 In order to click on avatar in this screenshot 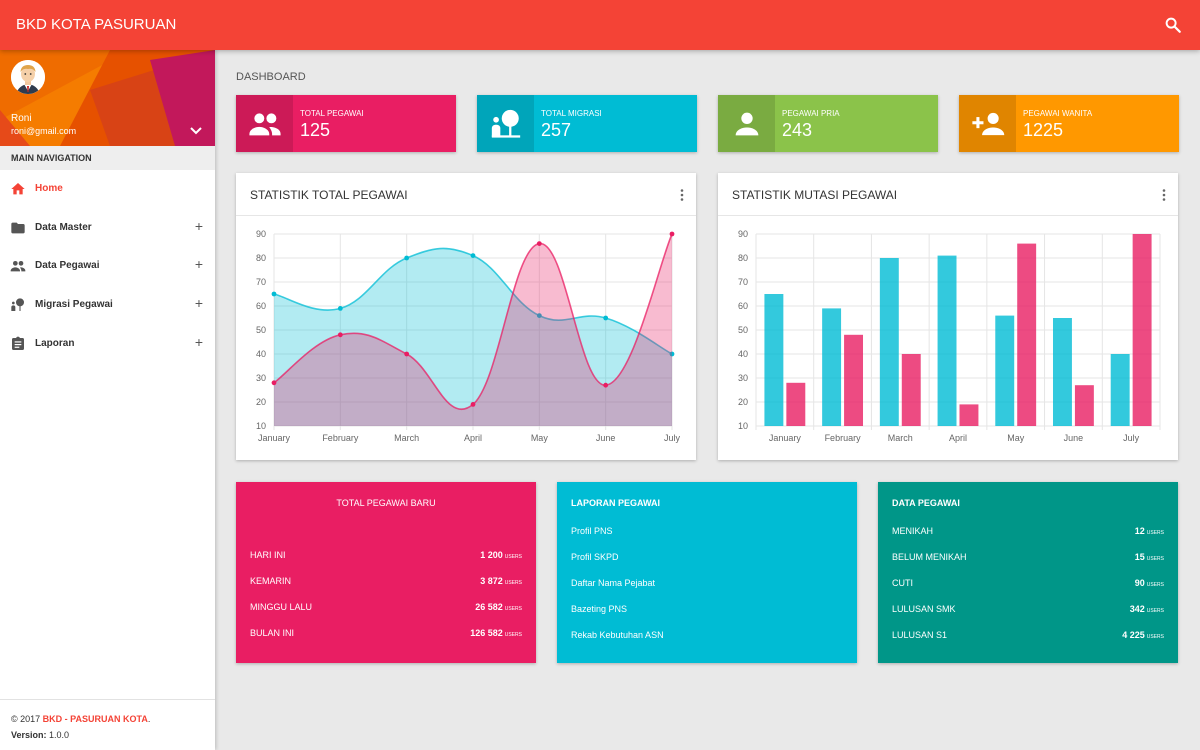, I will do `click(28, 77)`.